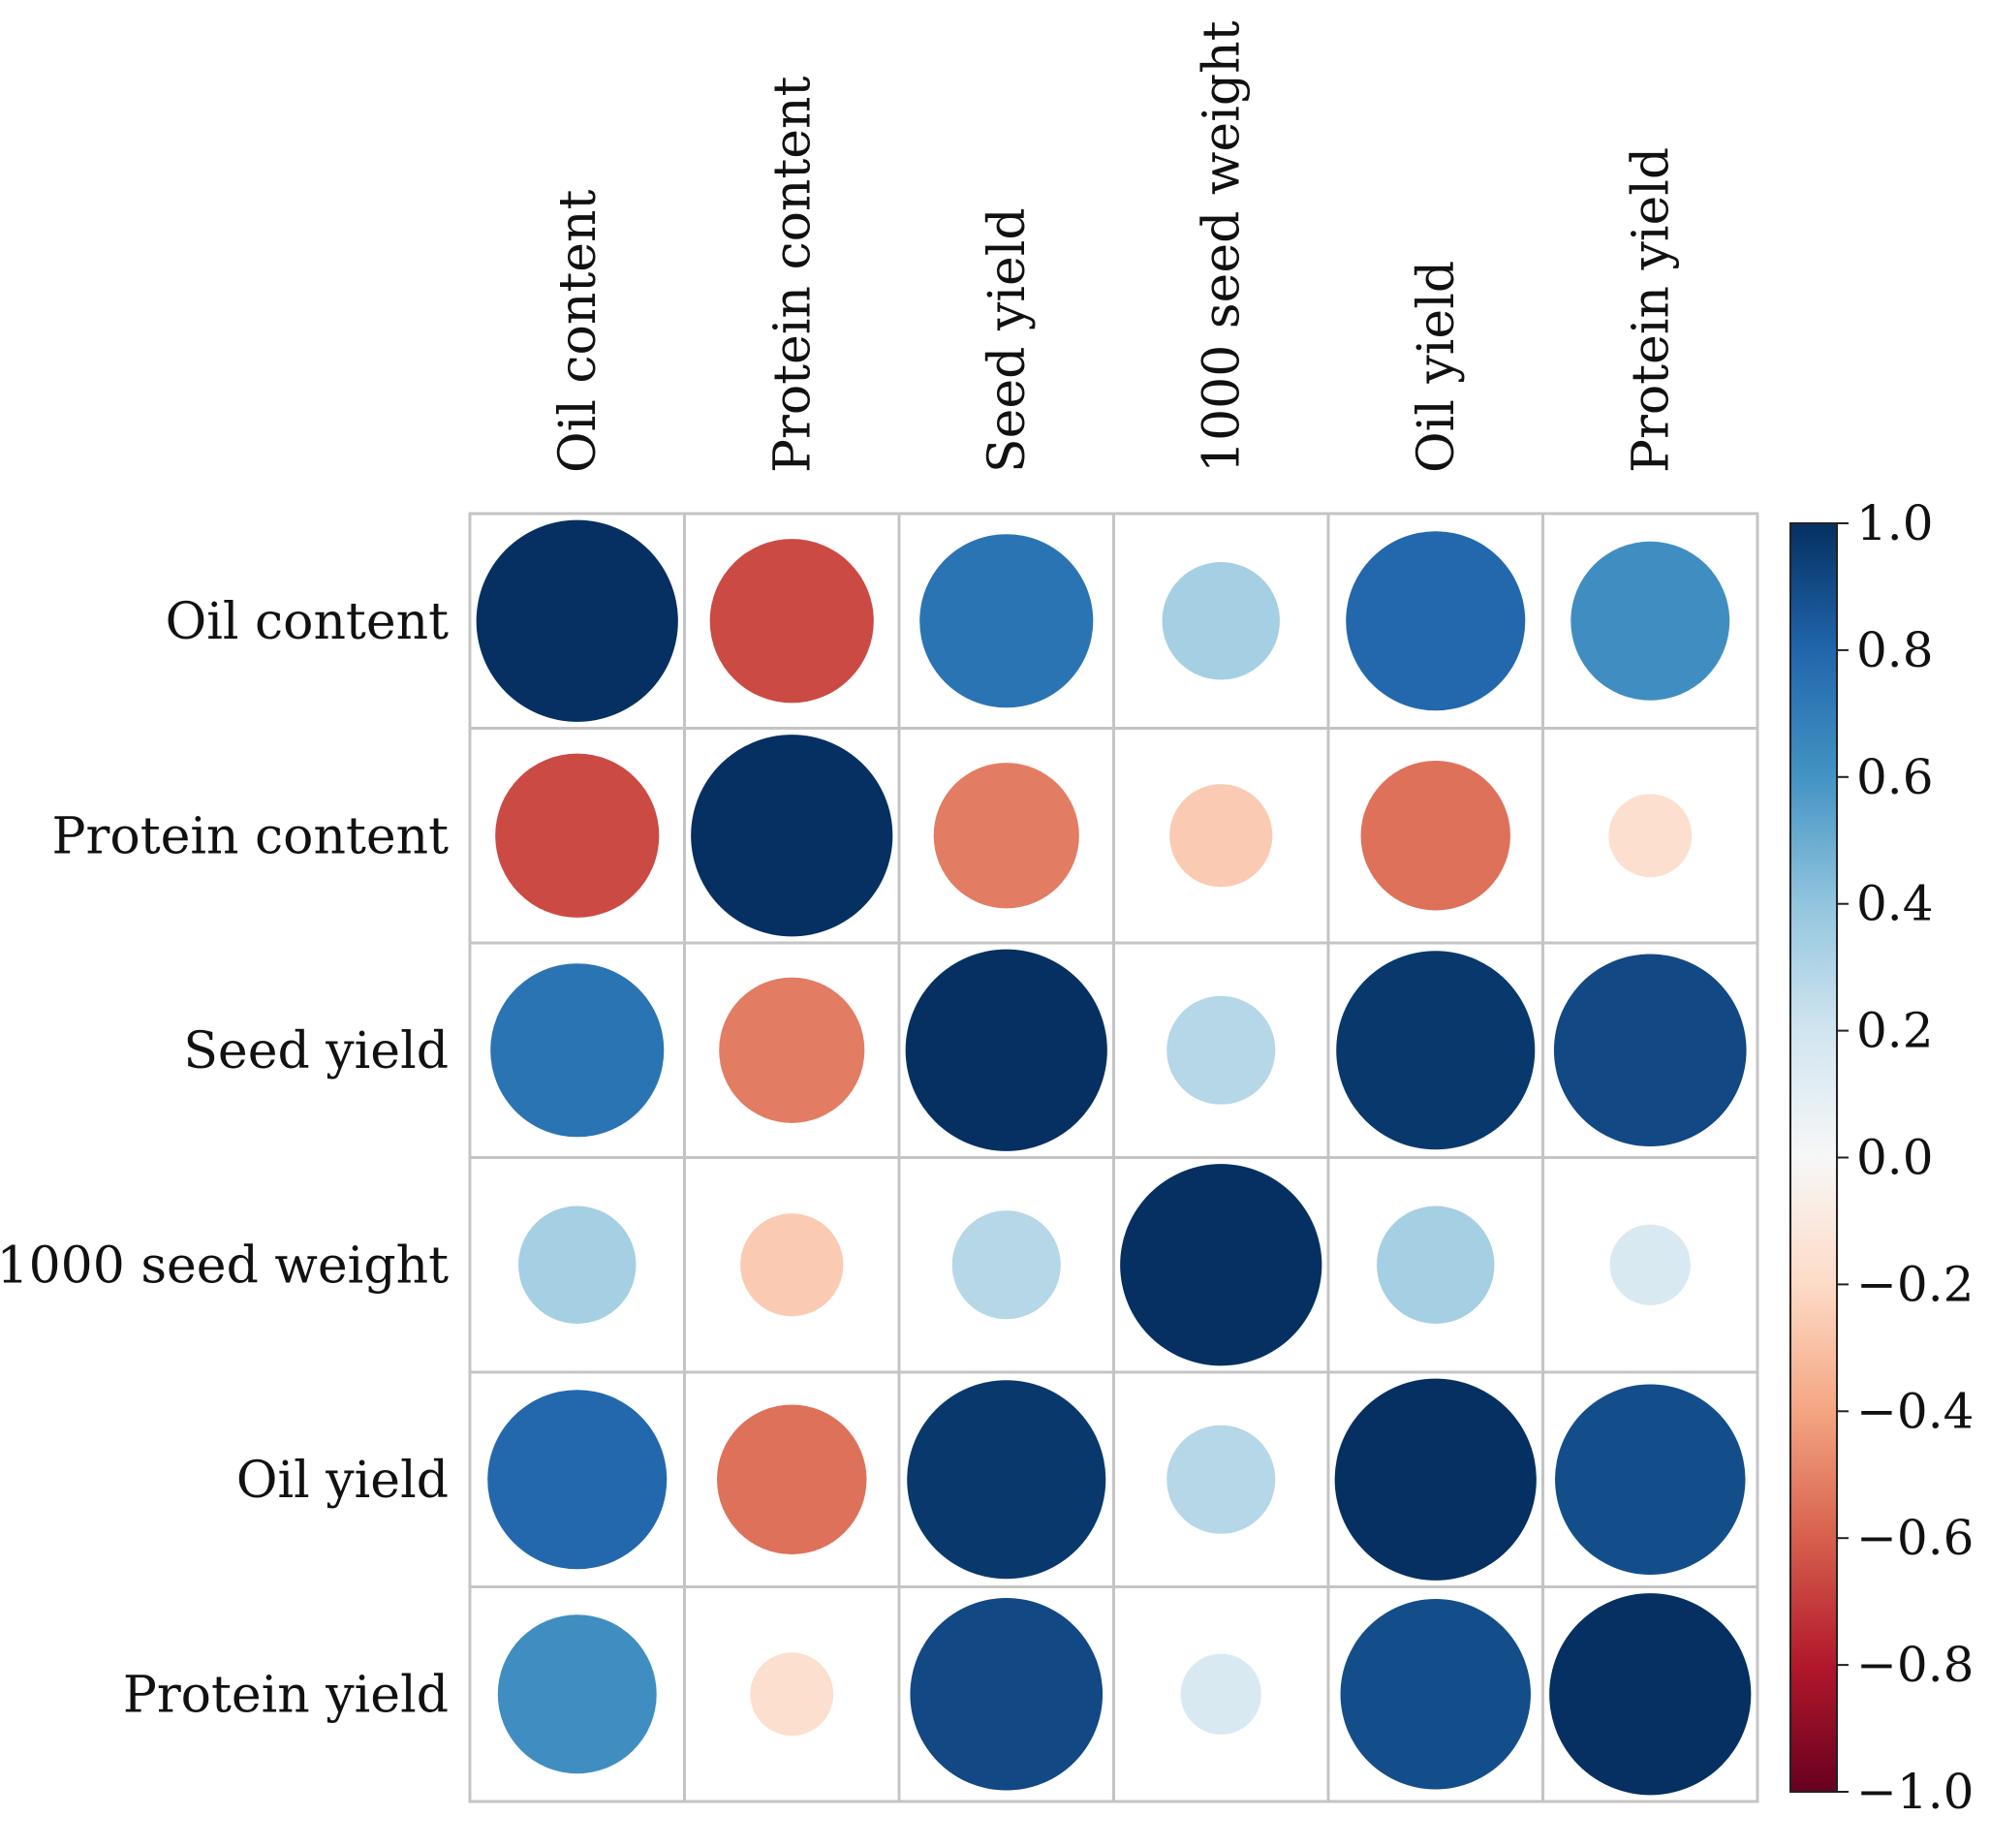 The width and height of the screenshot is (1990, 1848). Describe the element at coordinates (1650, 1694) in the screenshot. I see `correlation-circle-protein-yield-protein-yield` at that location.